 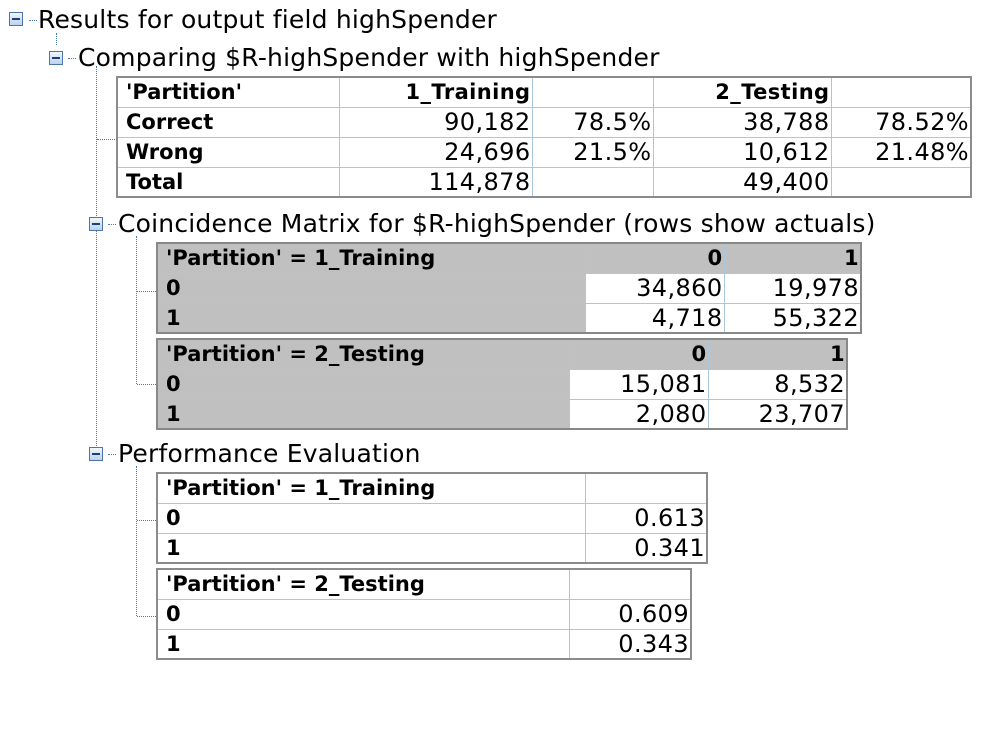 What do you see at coordinates (638, 384) in the screenshot?
I see `table-cell: 15,081` at bounding box center [638, 384].